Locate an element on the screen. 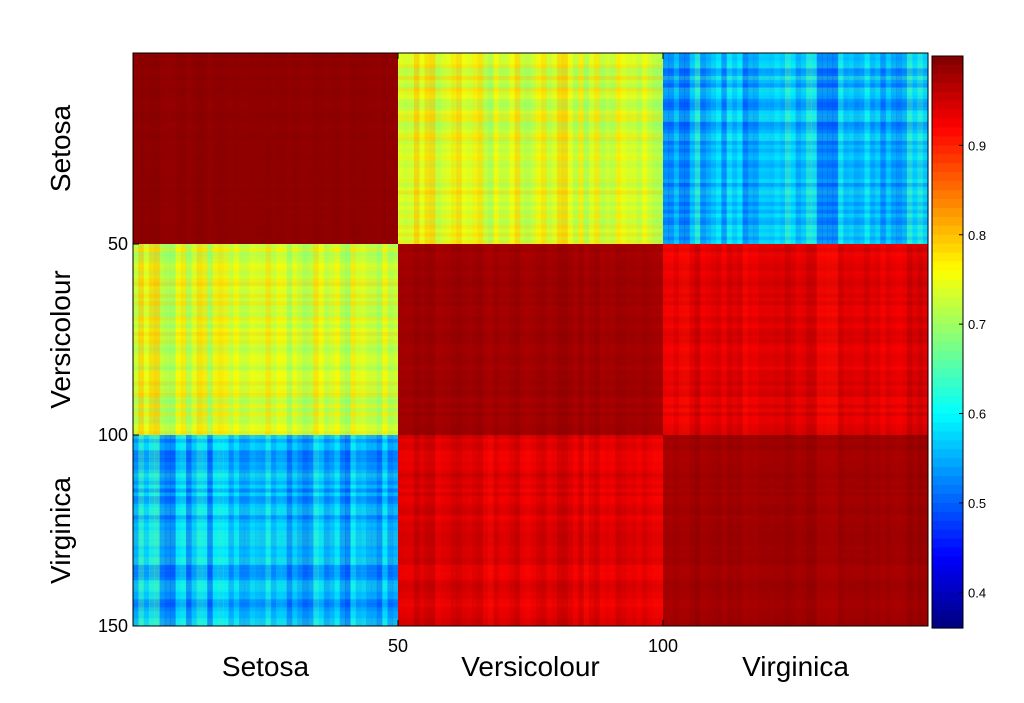 The height and width of the screenshot is (703, 1024). heatmap-block-setosa-virginica is located at coordinates (796, 149).